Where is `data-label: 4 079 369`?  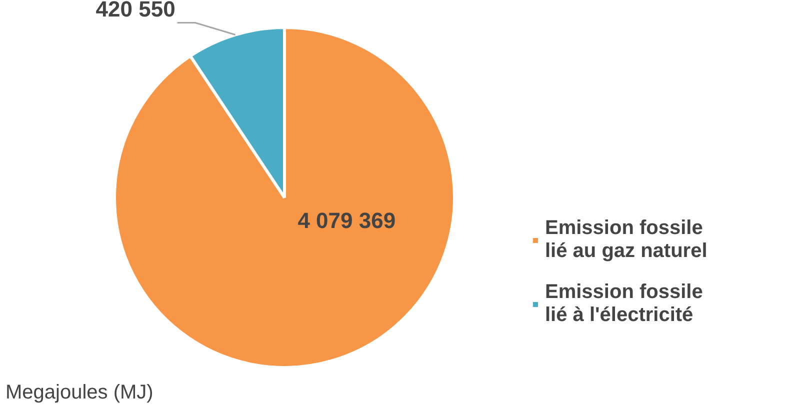 data-label: 4 079 369 is located at coordinates (347, 221).